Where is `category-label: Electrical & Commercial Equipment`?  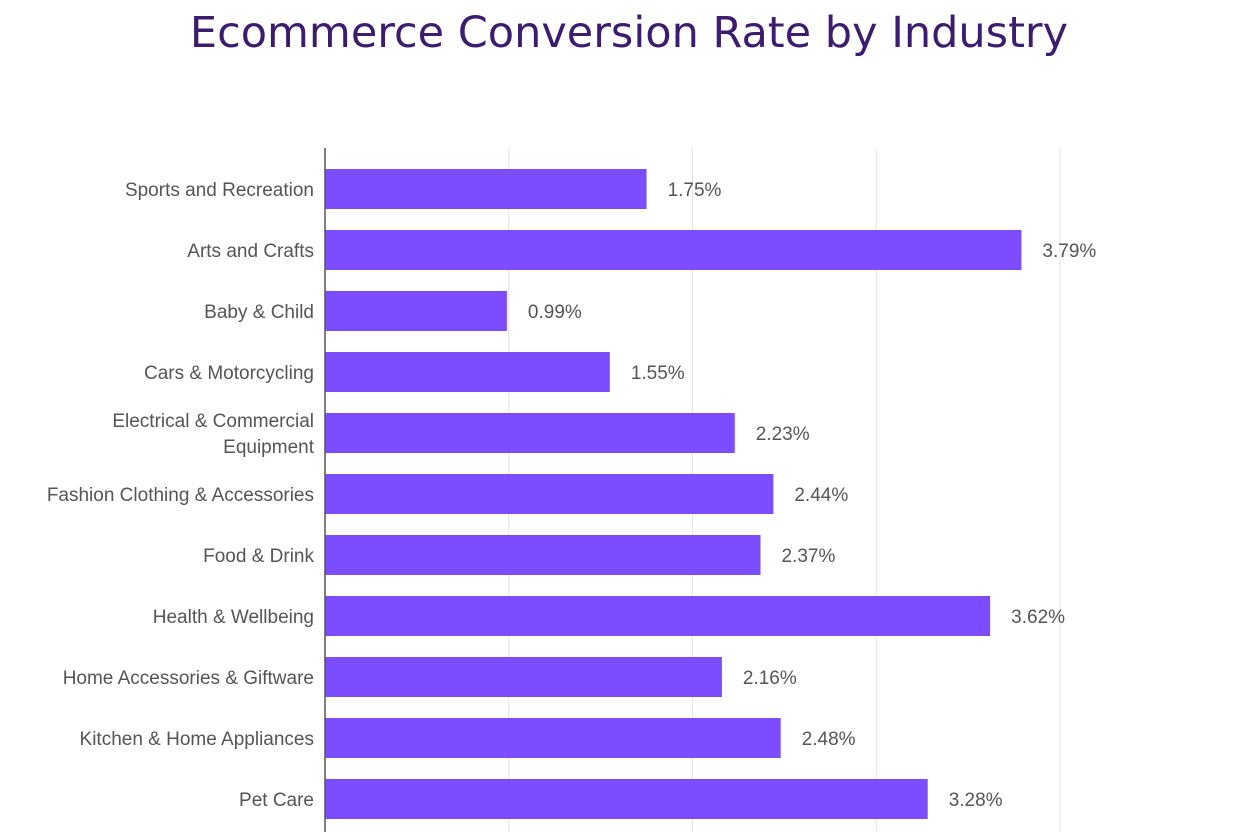
category-label: Electrical & Commercial Equipment is located at coordinates (213, 434).